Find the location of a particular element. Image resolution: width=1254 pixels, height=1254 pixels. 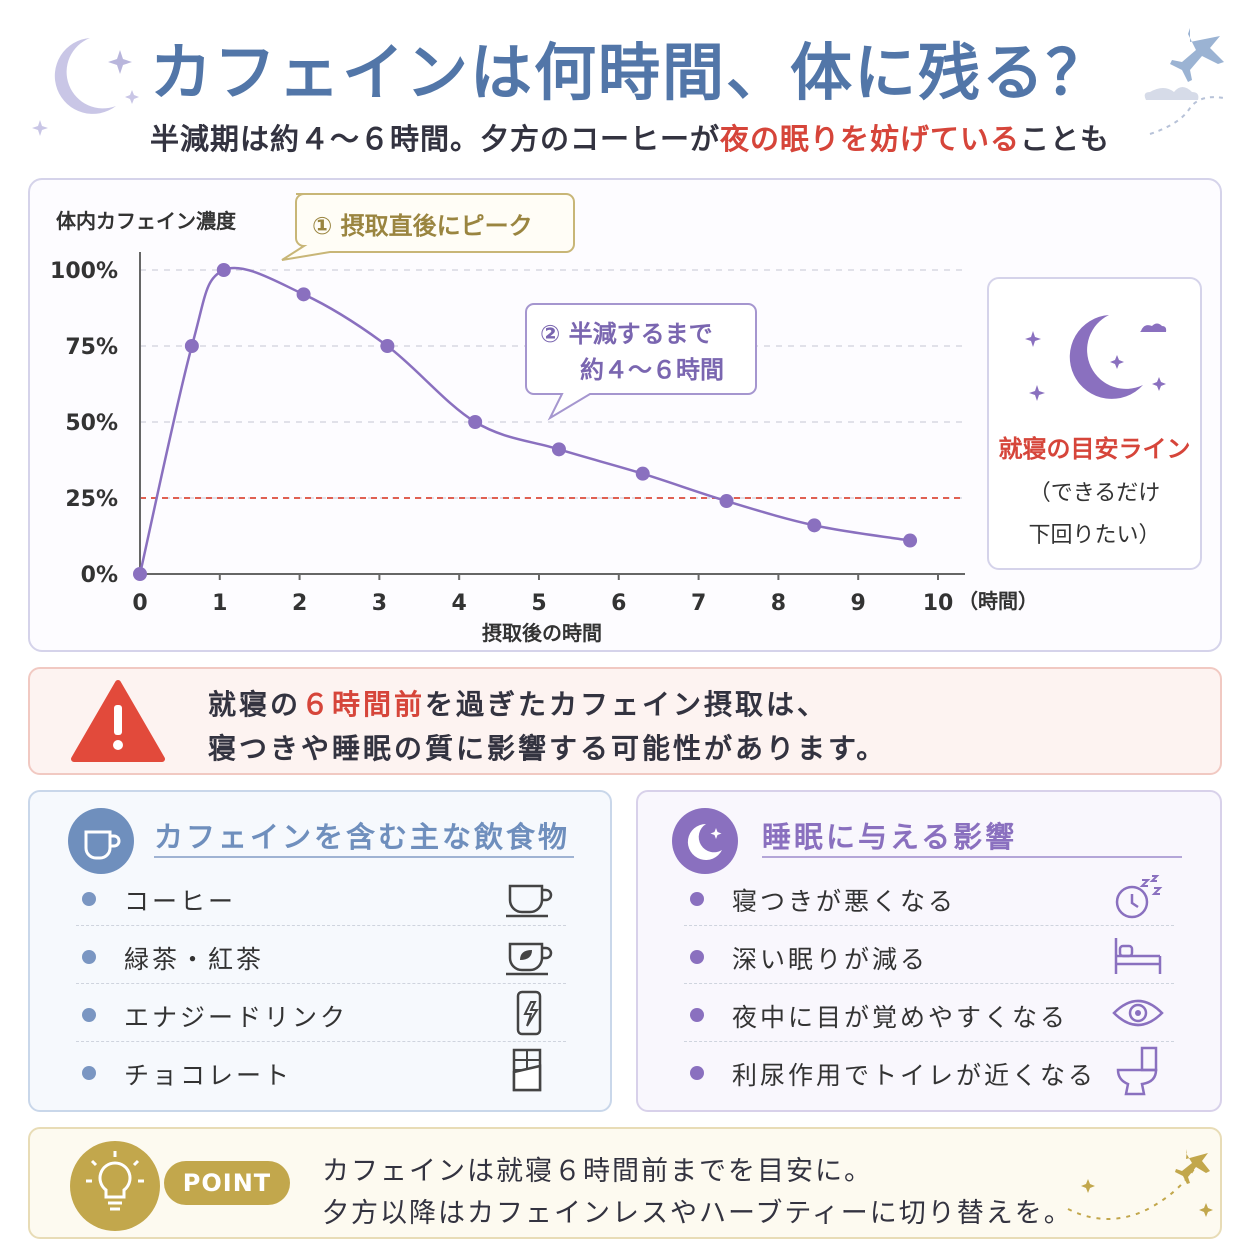

toilet-icon is located at coordinates (1137, 1071).